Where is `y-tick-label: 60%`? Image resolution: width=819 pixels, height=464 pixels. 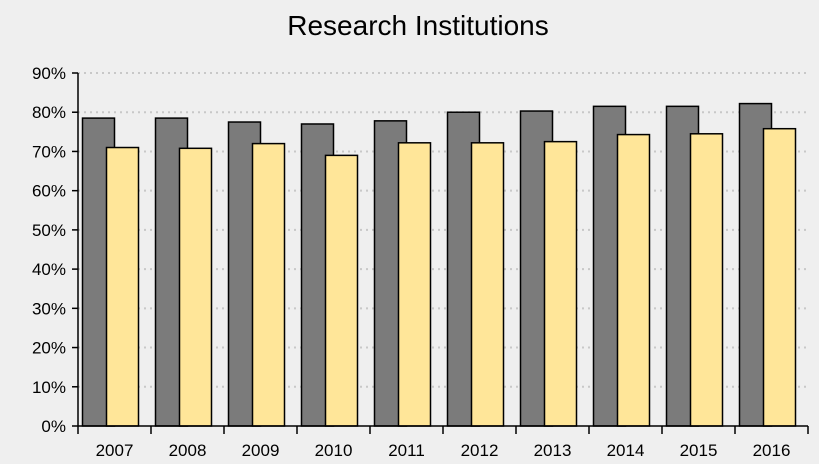 y-tick-label: 60% is located at coordinates (49, 191).